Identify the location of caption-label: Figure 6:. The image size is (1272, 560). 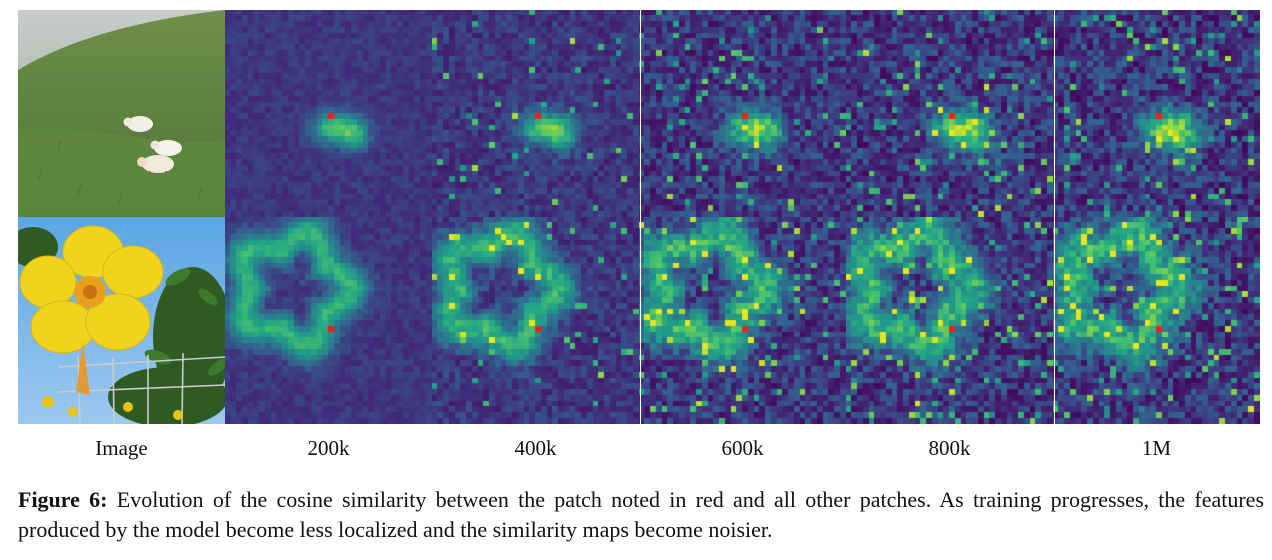
(63, 499).